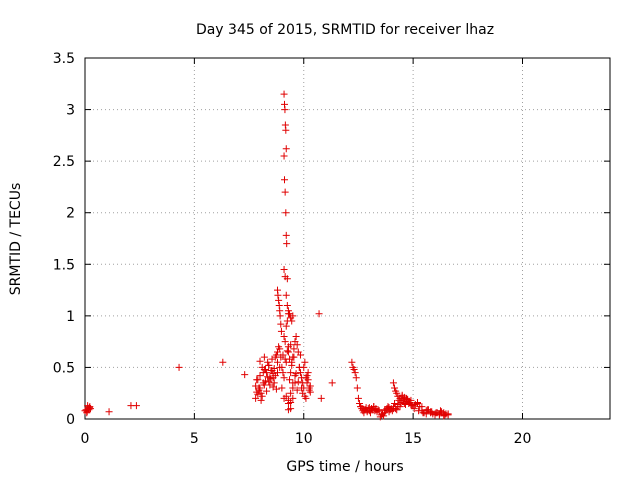 This screenshot has height=480, width=640. What do you see at coordinates (344, 467) in the screenshot?
I see `x-axis-label: GPS time / hours` at bounding box center [344, 467].